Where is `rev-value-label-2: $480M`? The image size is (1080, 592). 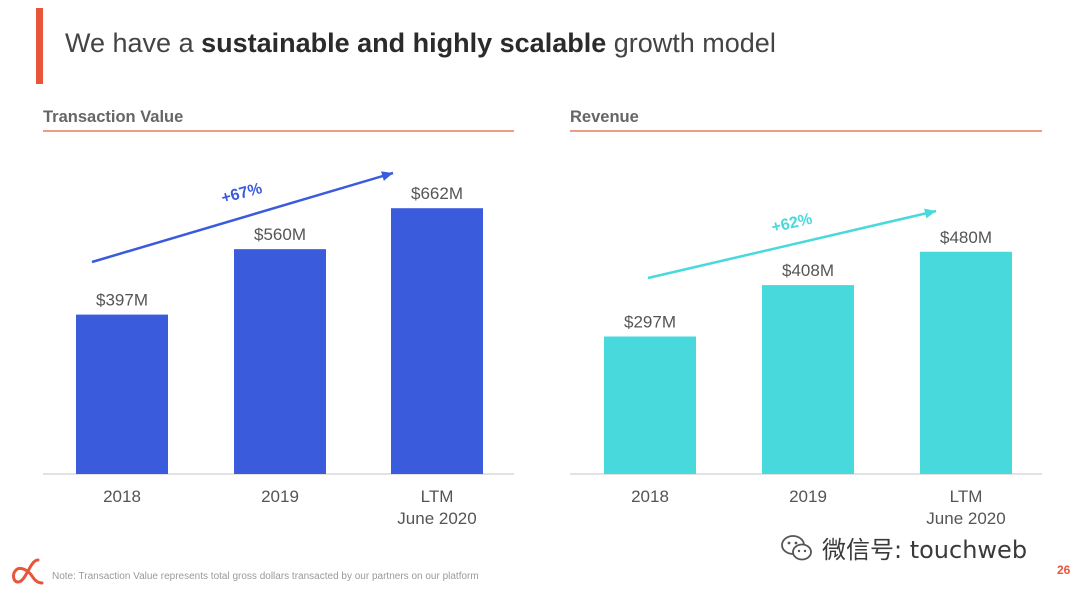
rev-value-label-2: $480M is located at coordinates (966, 237).